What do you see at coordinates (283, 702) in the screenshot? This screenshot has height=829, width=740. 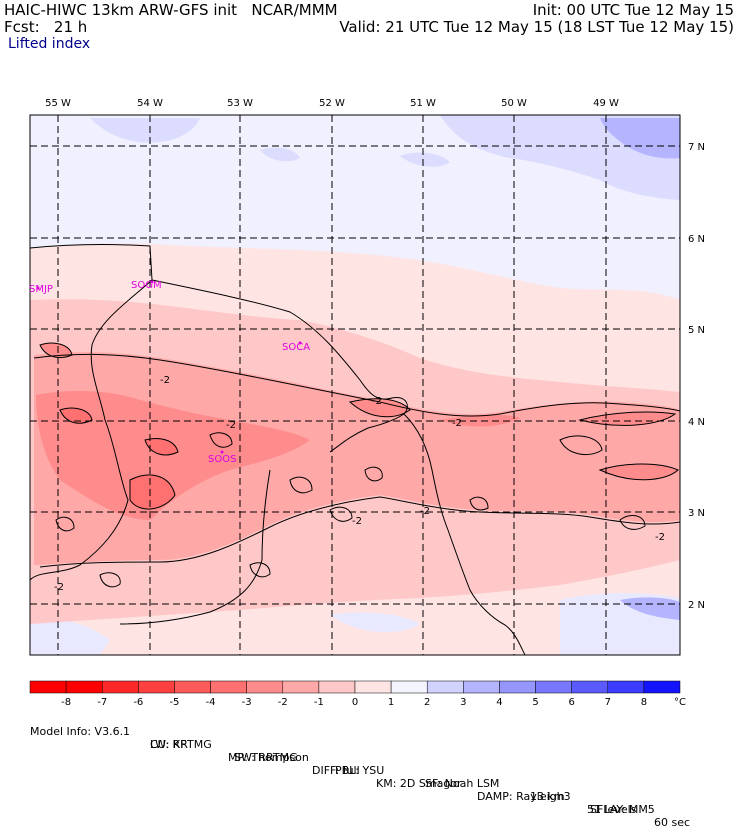 I see `colorbar-tick-label: -2` at bounding box center [283, 702].